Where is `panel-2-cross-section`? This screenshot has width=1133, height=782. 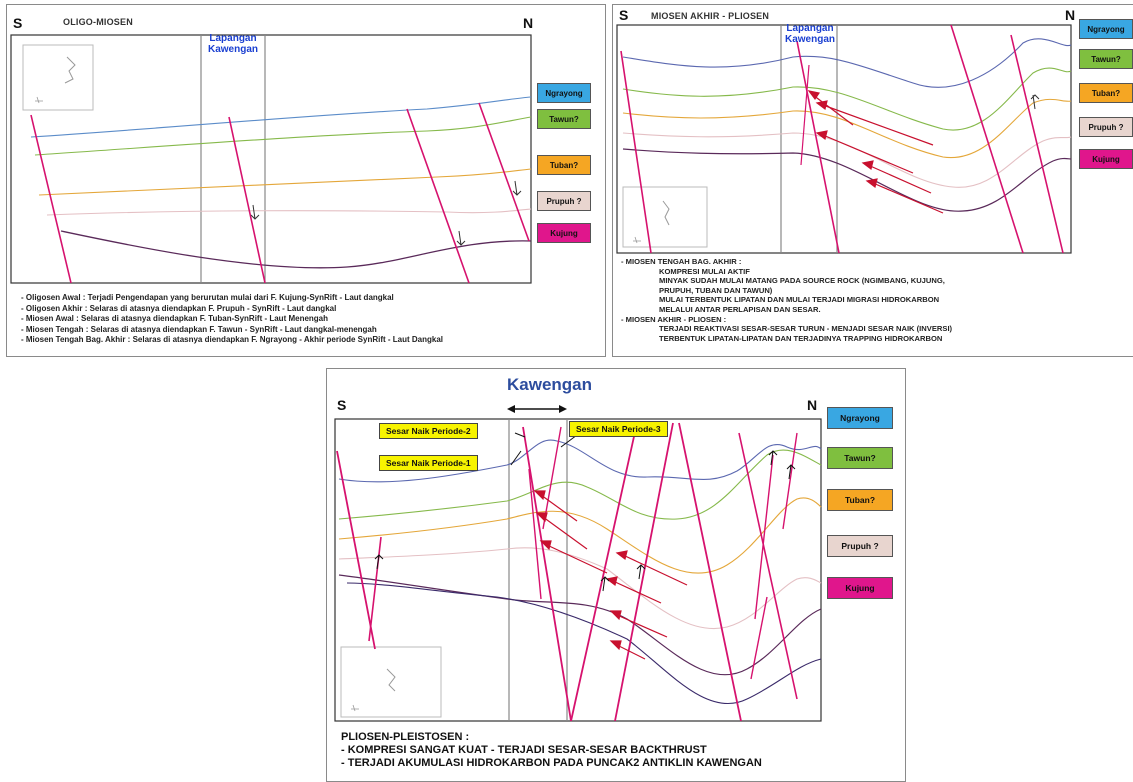 panel-2-cross-section is located at coordinates (844, 139).